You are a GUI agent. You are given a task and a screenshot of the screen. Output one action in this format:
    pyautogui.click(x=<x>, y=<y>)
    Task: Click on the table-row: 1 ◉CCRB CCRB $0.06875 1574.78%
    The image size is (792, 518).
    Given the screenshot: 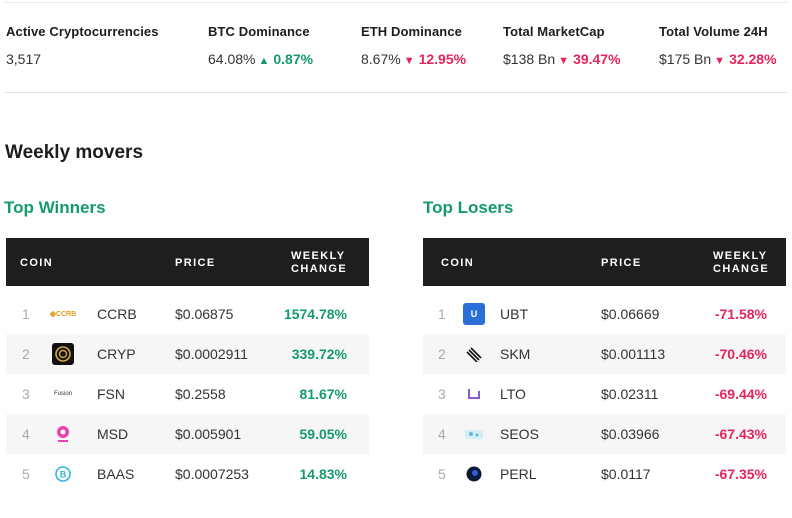 What is the action you would take?
    pyautogui.click(x=187, y=314)
    